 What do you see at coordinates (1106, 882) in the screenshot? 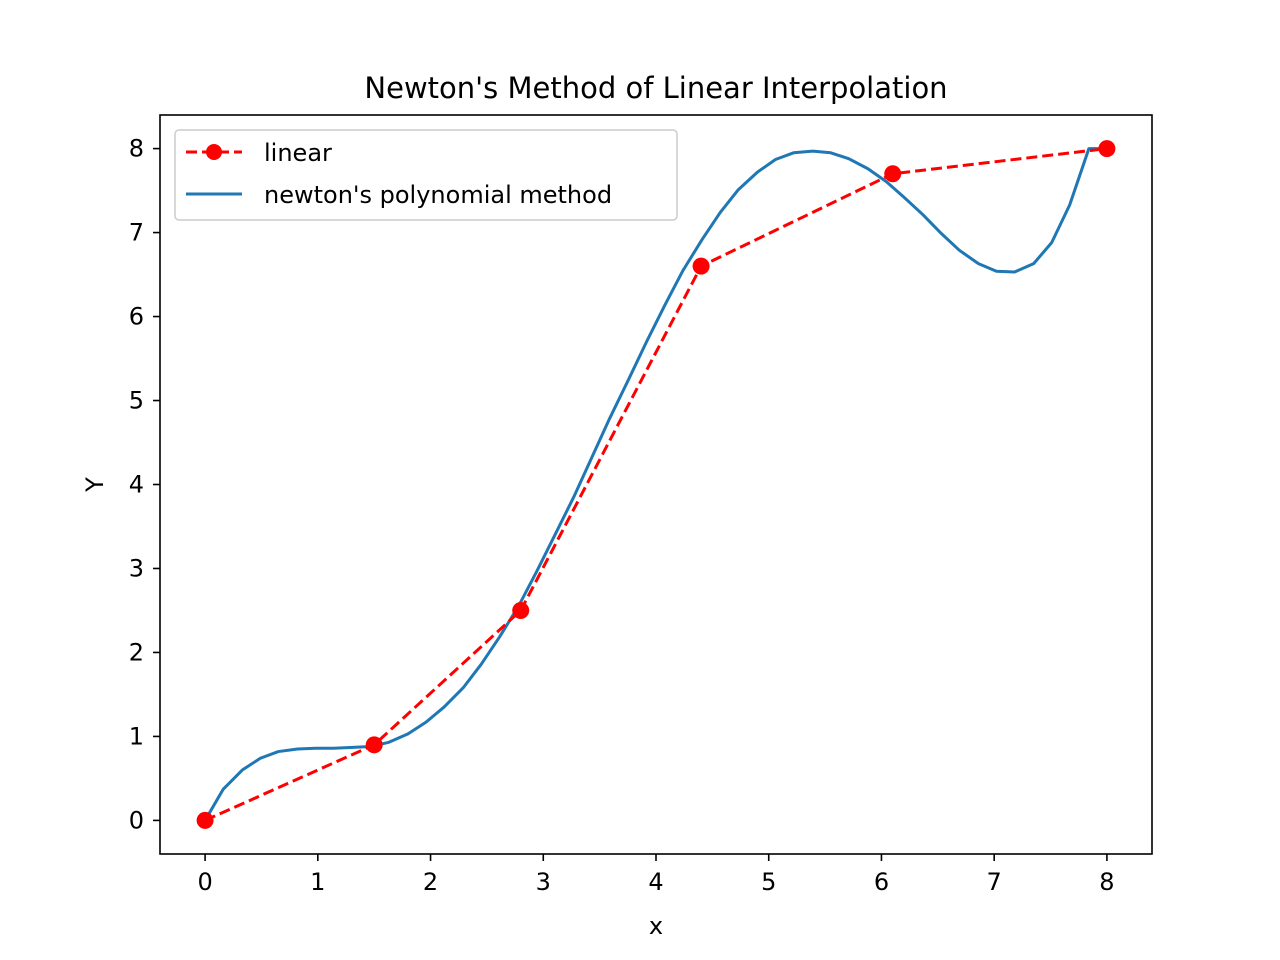
I see `x-tick-label: 8` at bounding box center [1106, 882].